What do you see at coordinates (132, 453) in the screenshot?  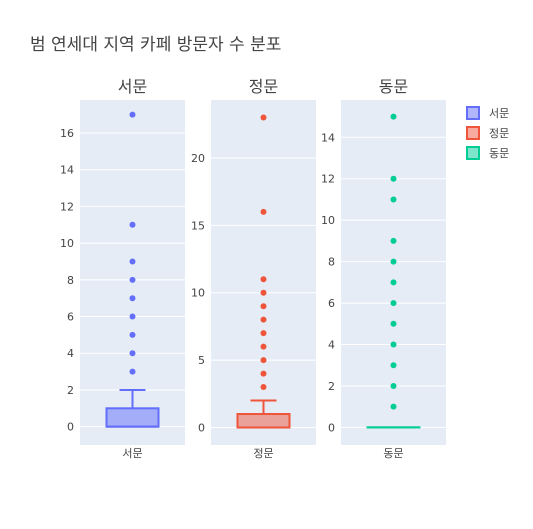 I see `x-tick-label: 서문` at bounding box center [132, 453].